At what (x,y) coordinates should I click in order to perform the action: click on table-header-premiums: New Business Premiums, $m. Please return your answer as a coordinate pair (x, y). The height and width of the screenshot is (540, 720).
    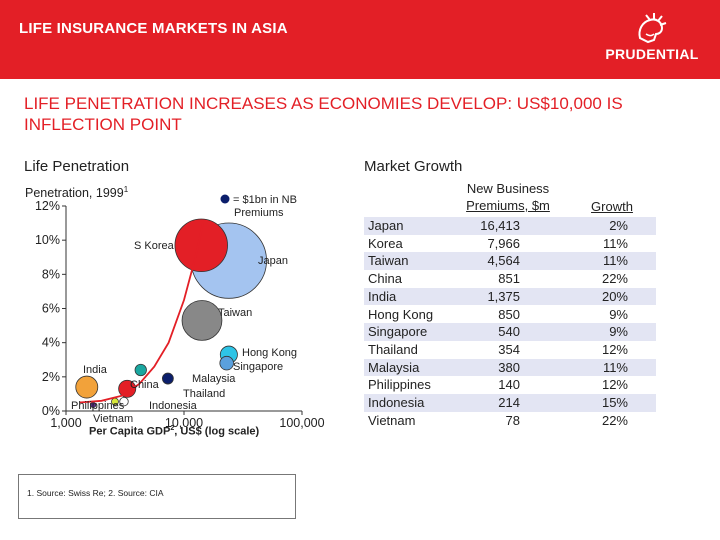
    Looking at the image, I should click on (508, 197).